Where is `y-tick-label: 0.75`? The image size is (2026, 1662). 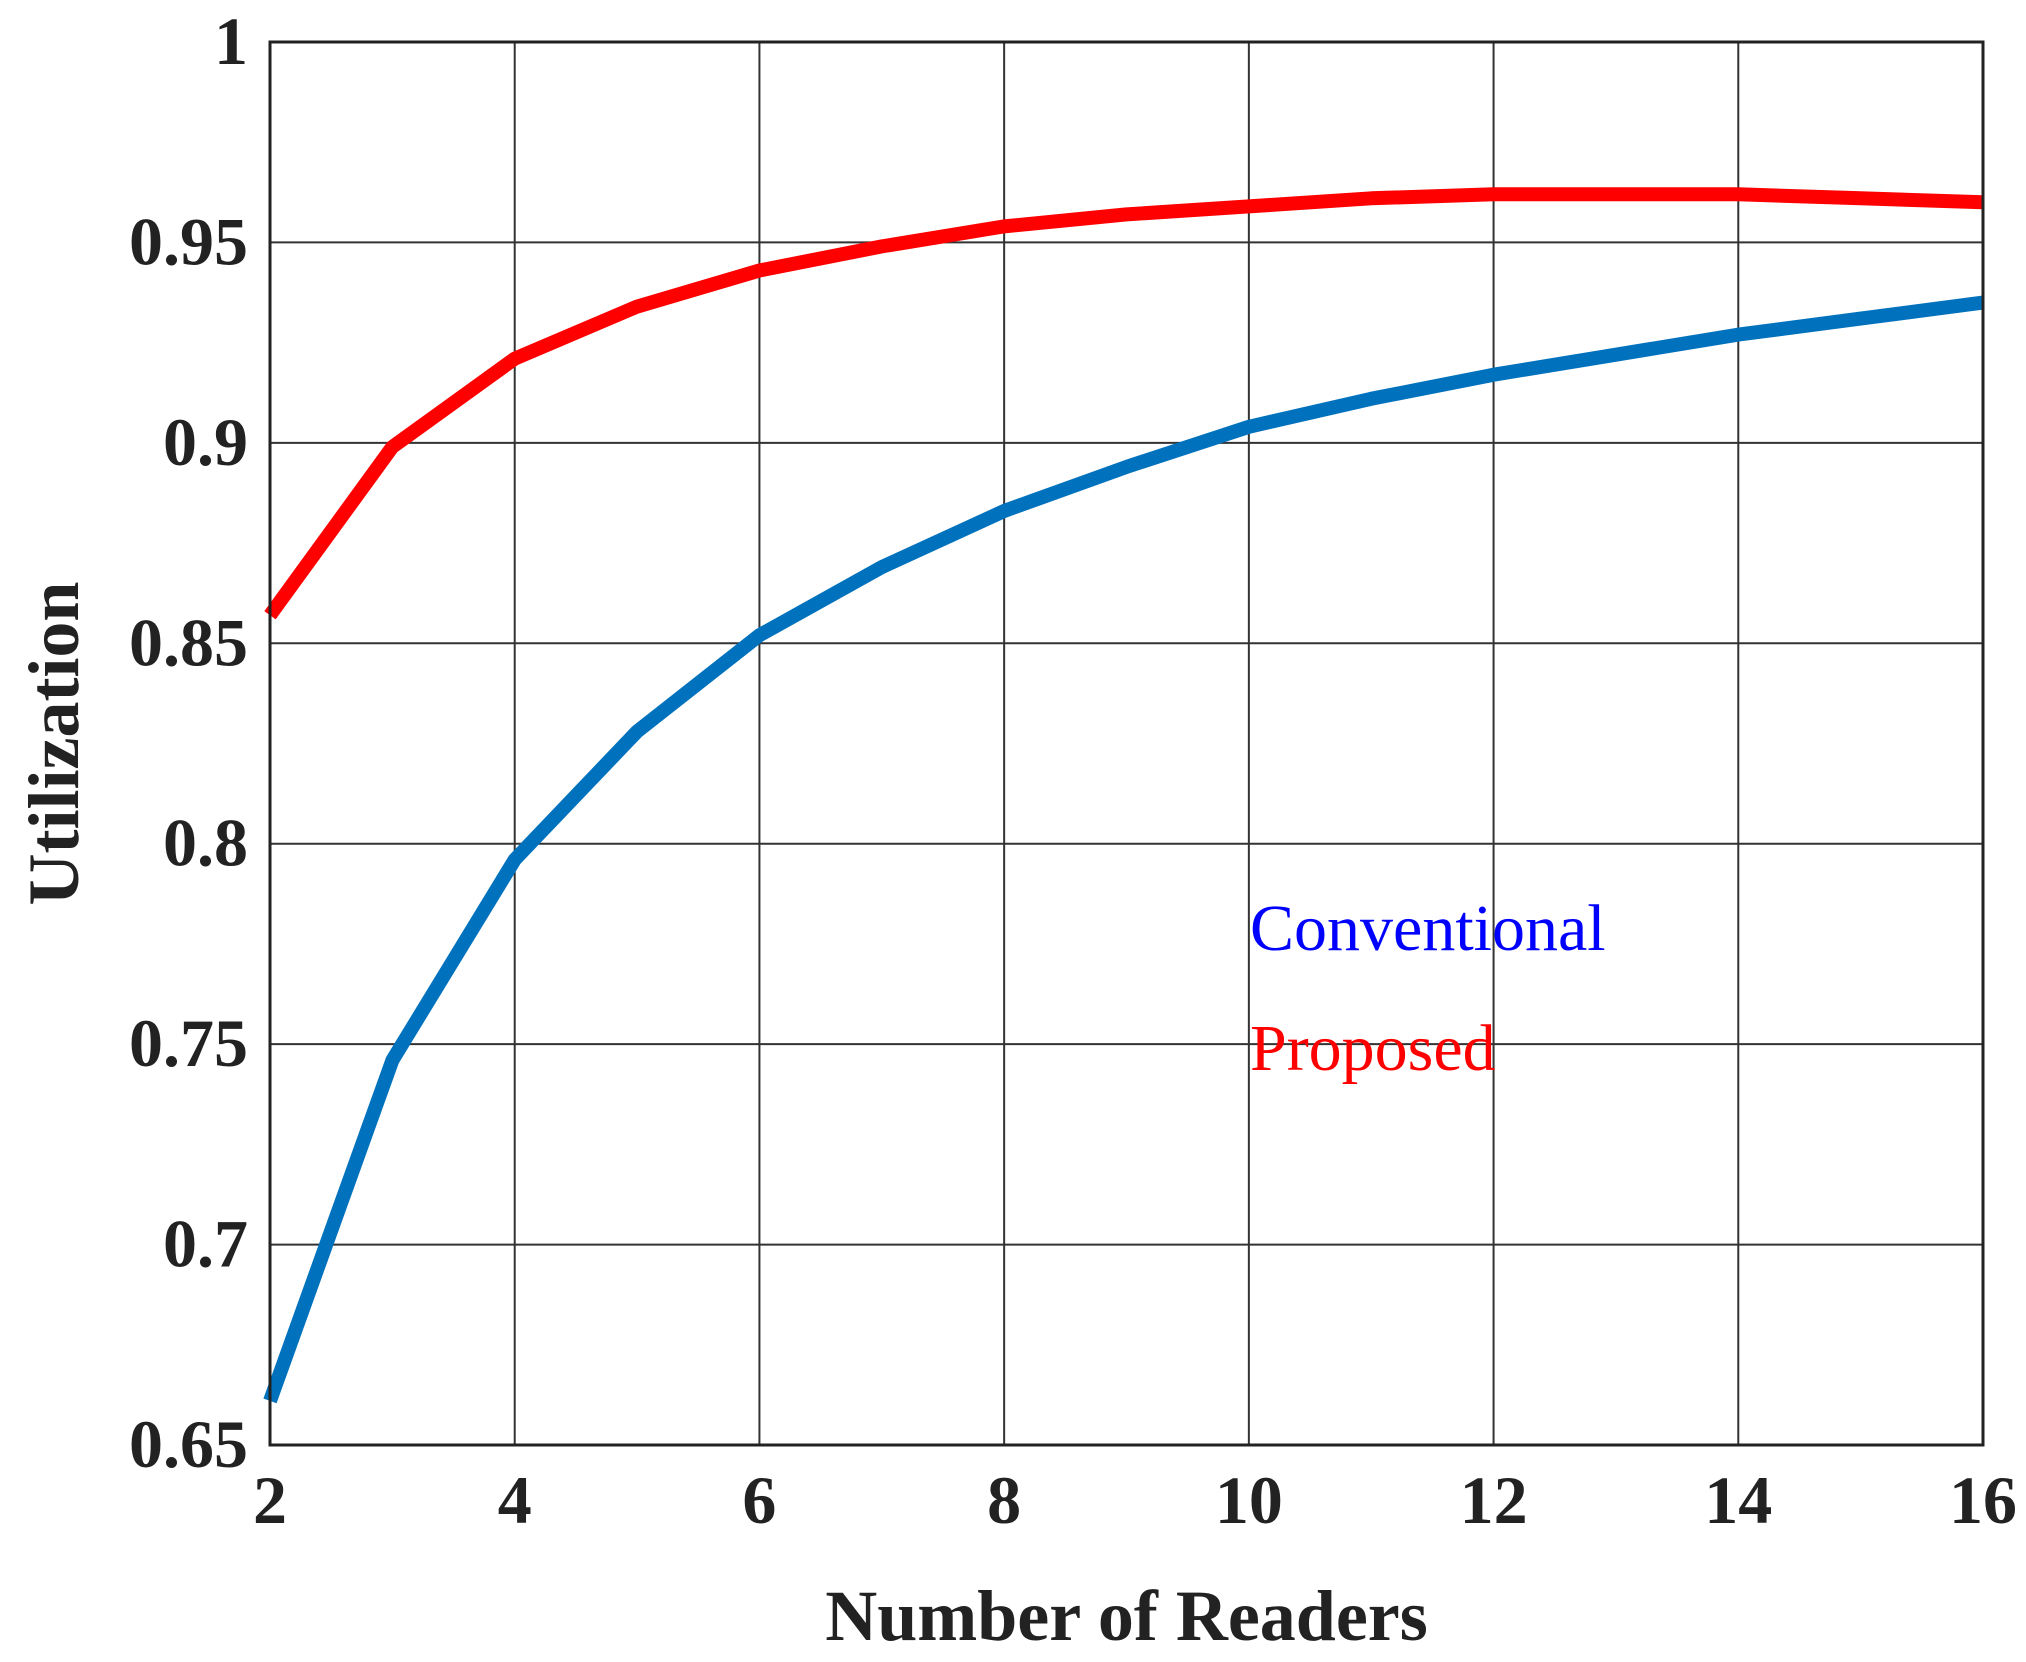
y-tick-label: 0.75 is located at coordinates (188, 1043).